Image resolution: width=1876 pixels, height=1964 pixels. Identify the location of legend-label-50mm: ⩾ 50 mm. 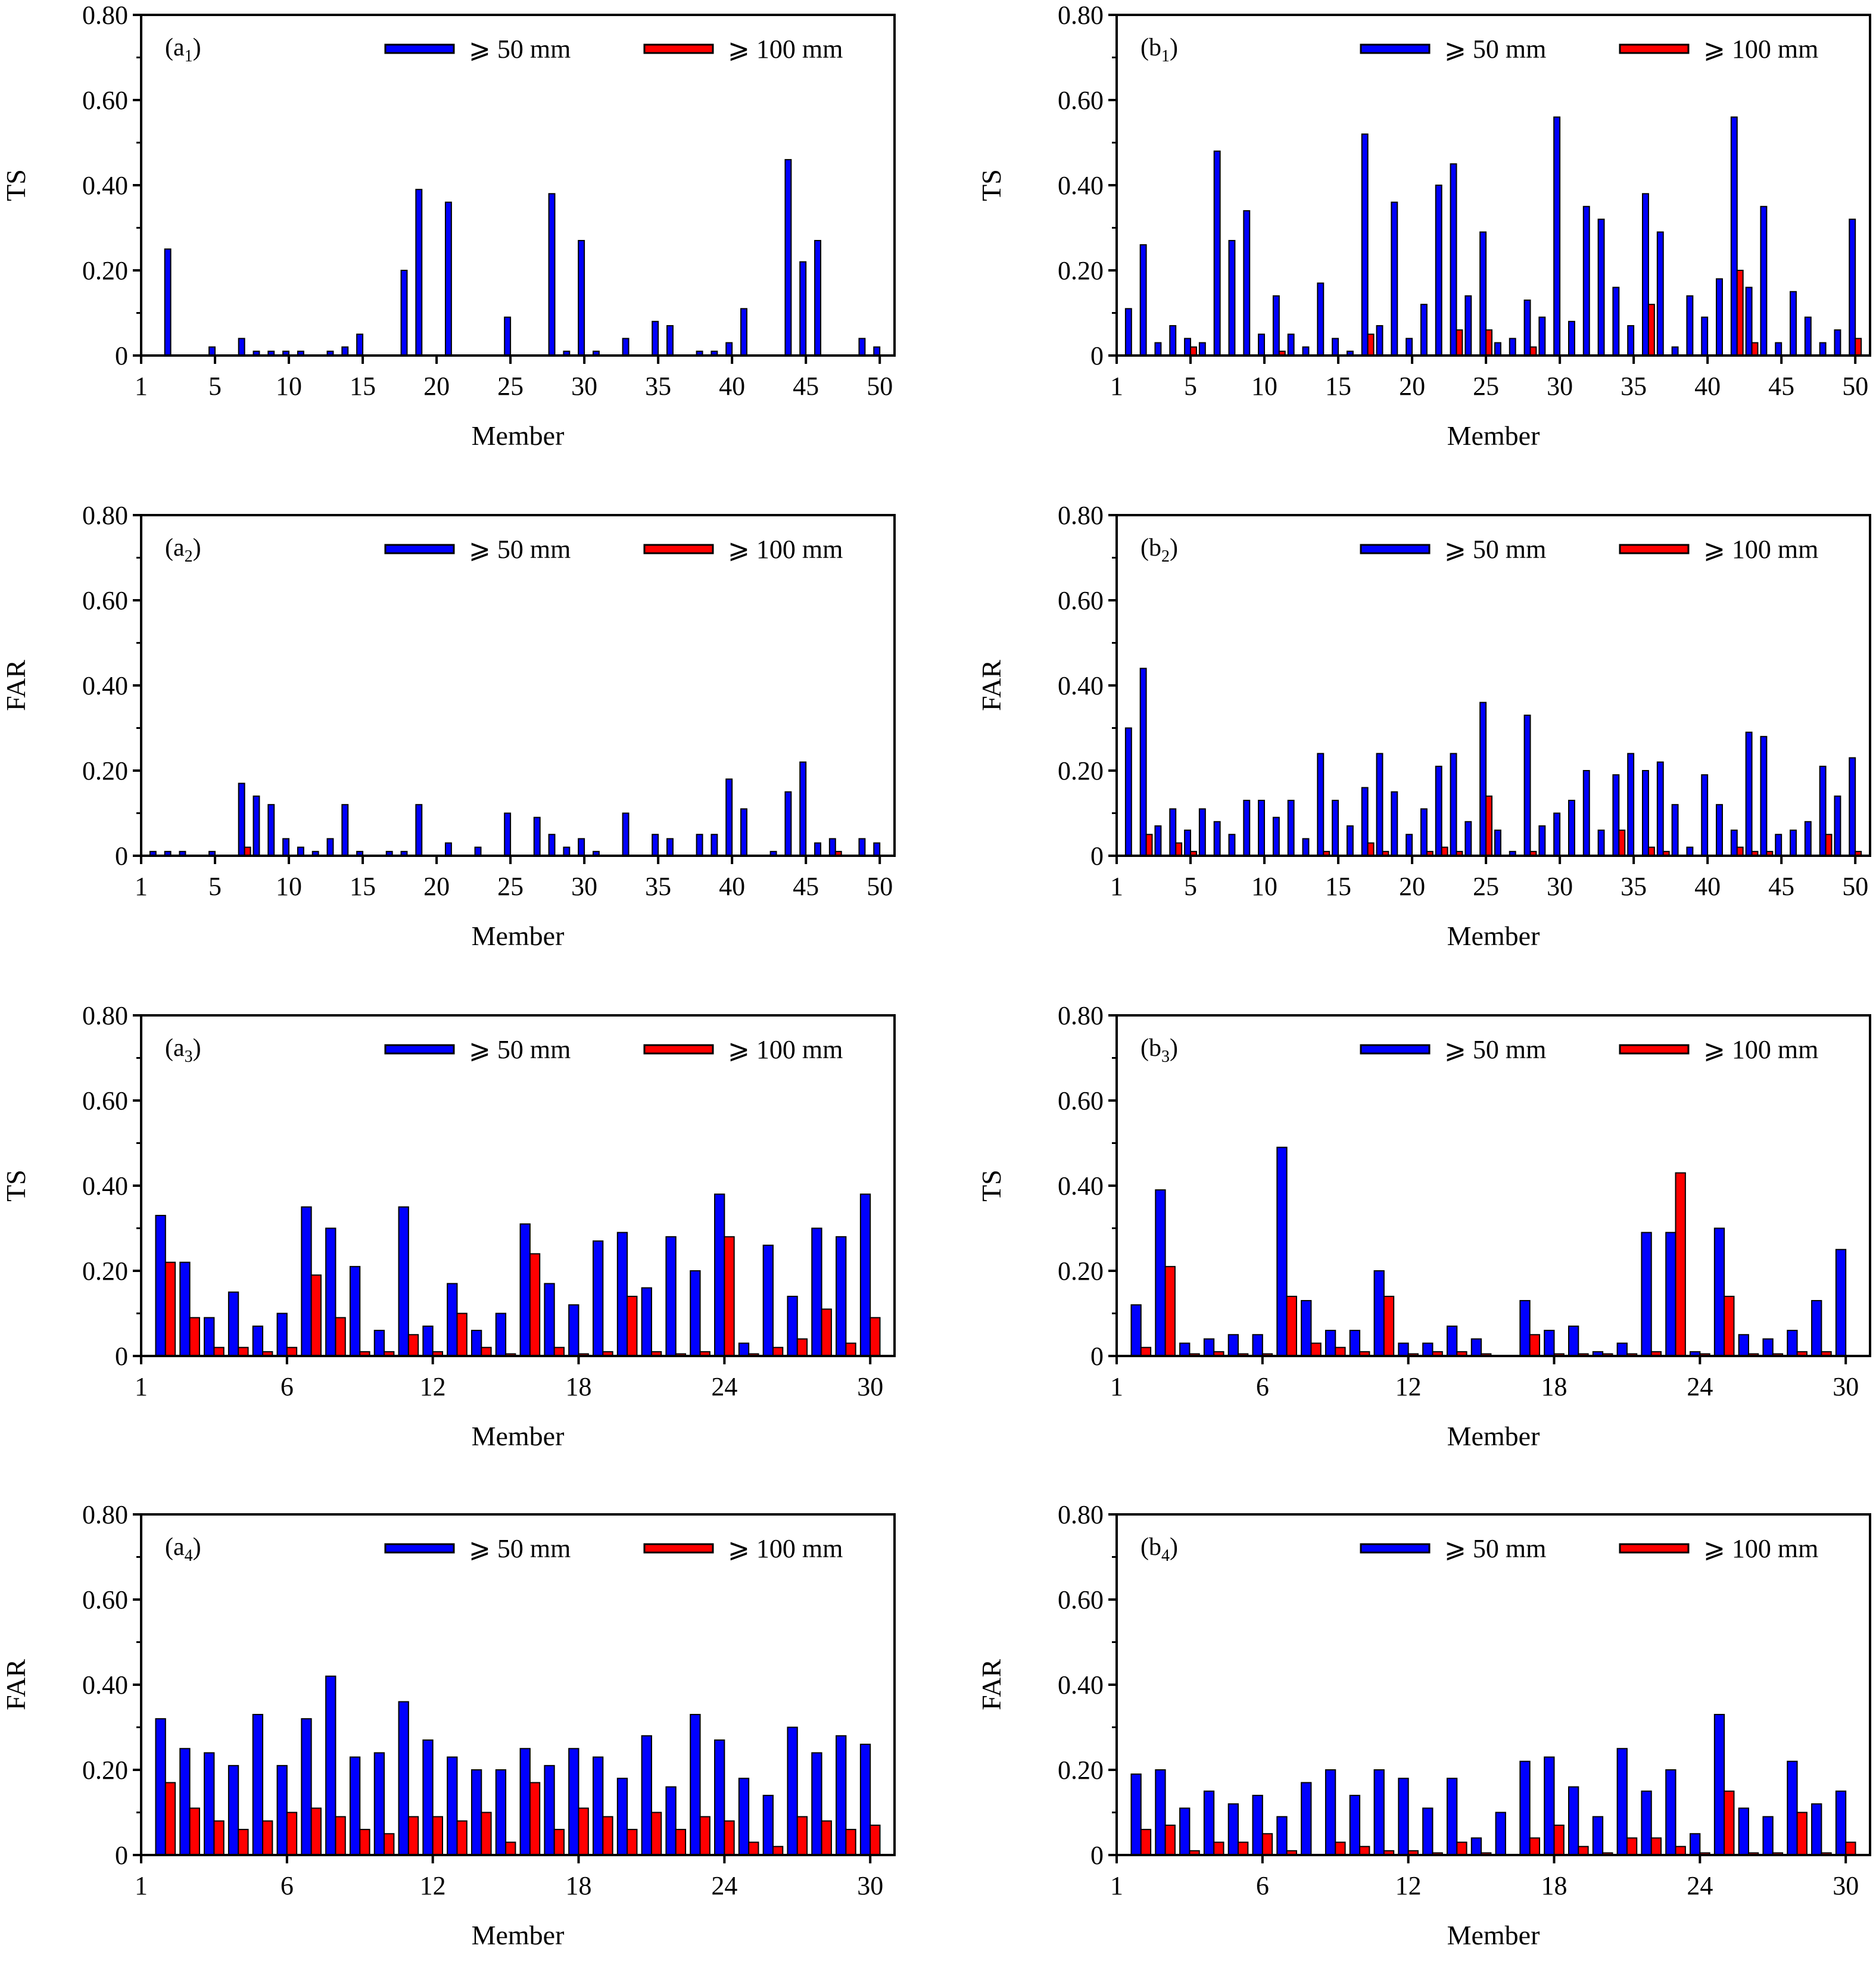
(1495, 1049).